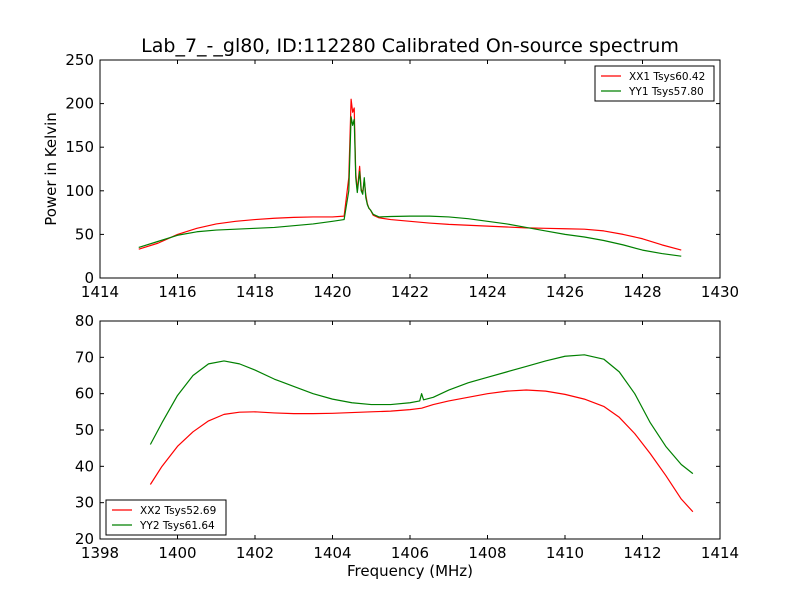 This screenshot has height=600, width=800. What do you see at coordinates (84, 357) in the screenshot?
I see `y-tick-label: 70` at bounding box center [84, 357].